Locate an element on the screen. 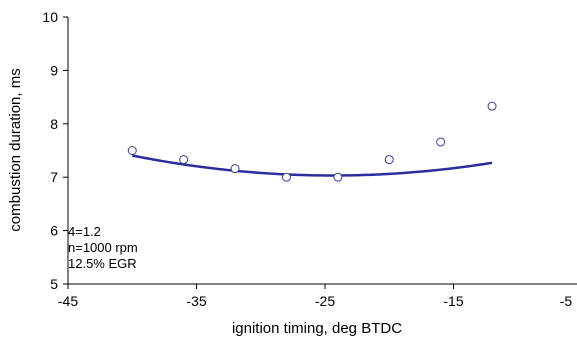 The image size is (577, 343). x-ticks: -45 -35 -25 -15 -5 is located at coordinates (315, 296).